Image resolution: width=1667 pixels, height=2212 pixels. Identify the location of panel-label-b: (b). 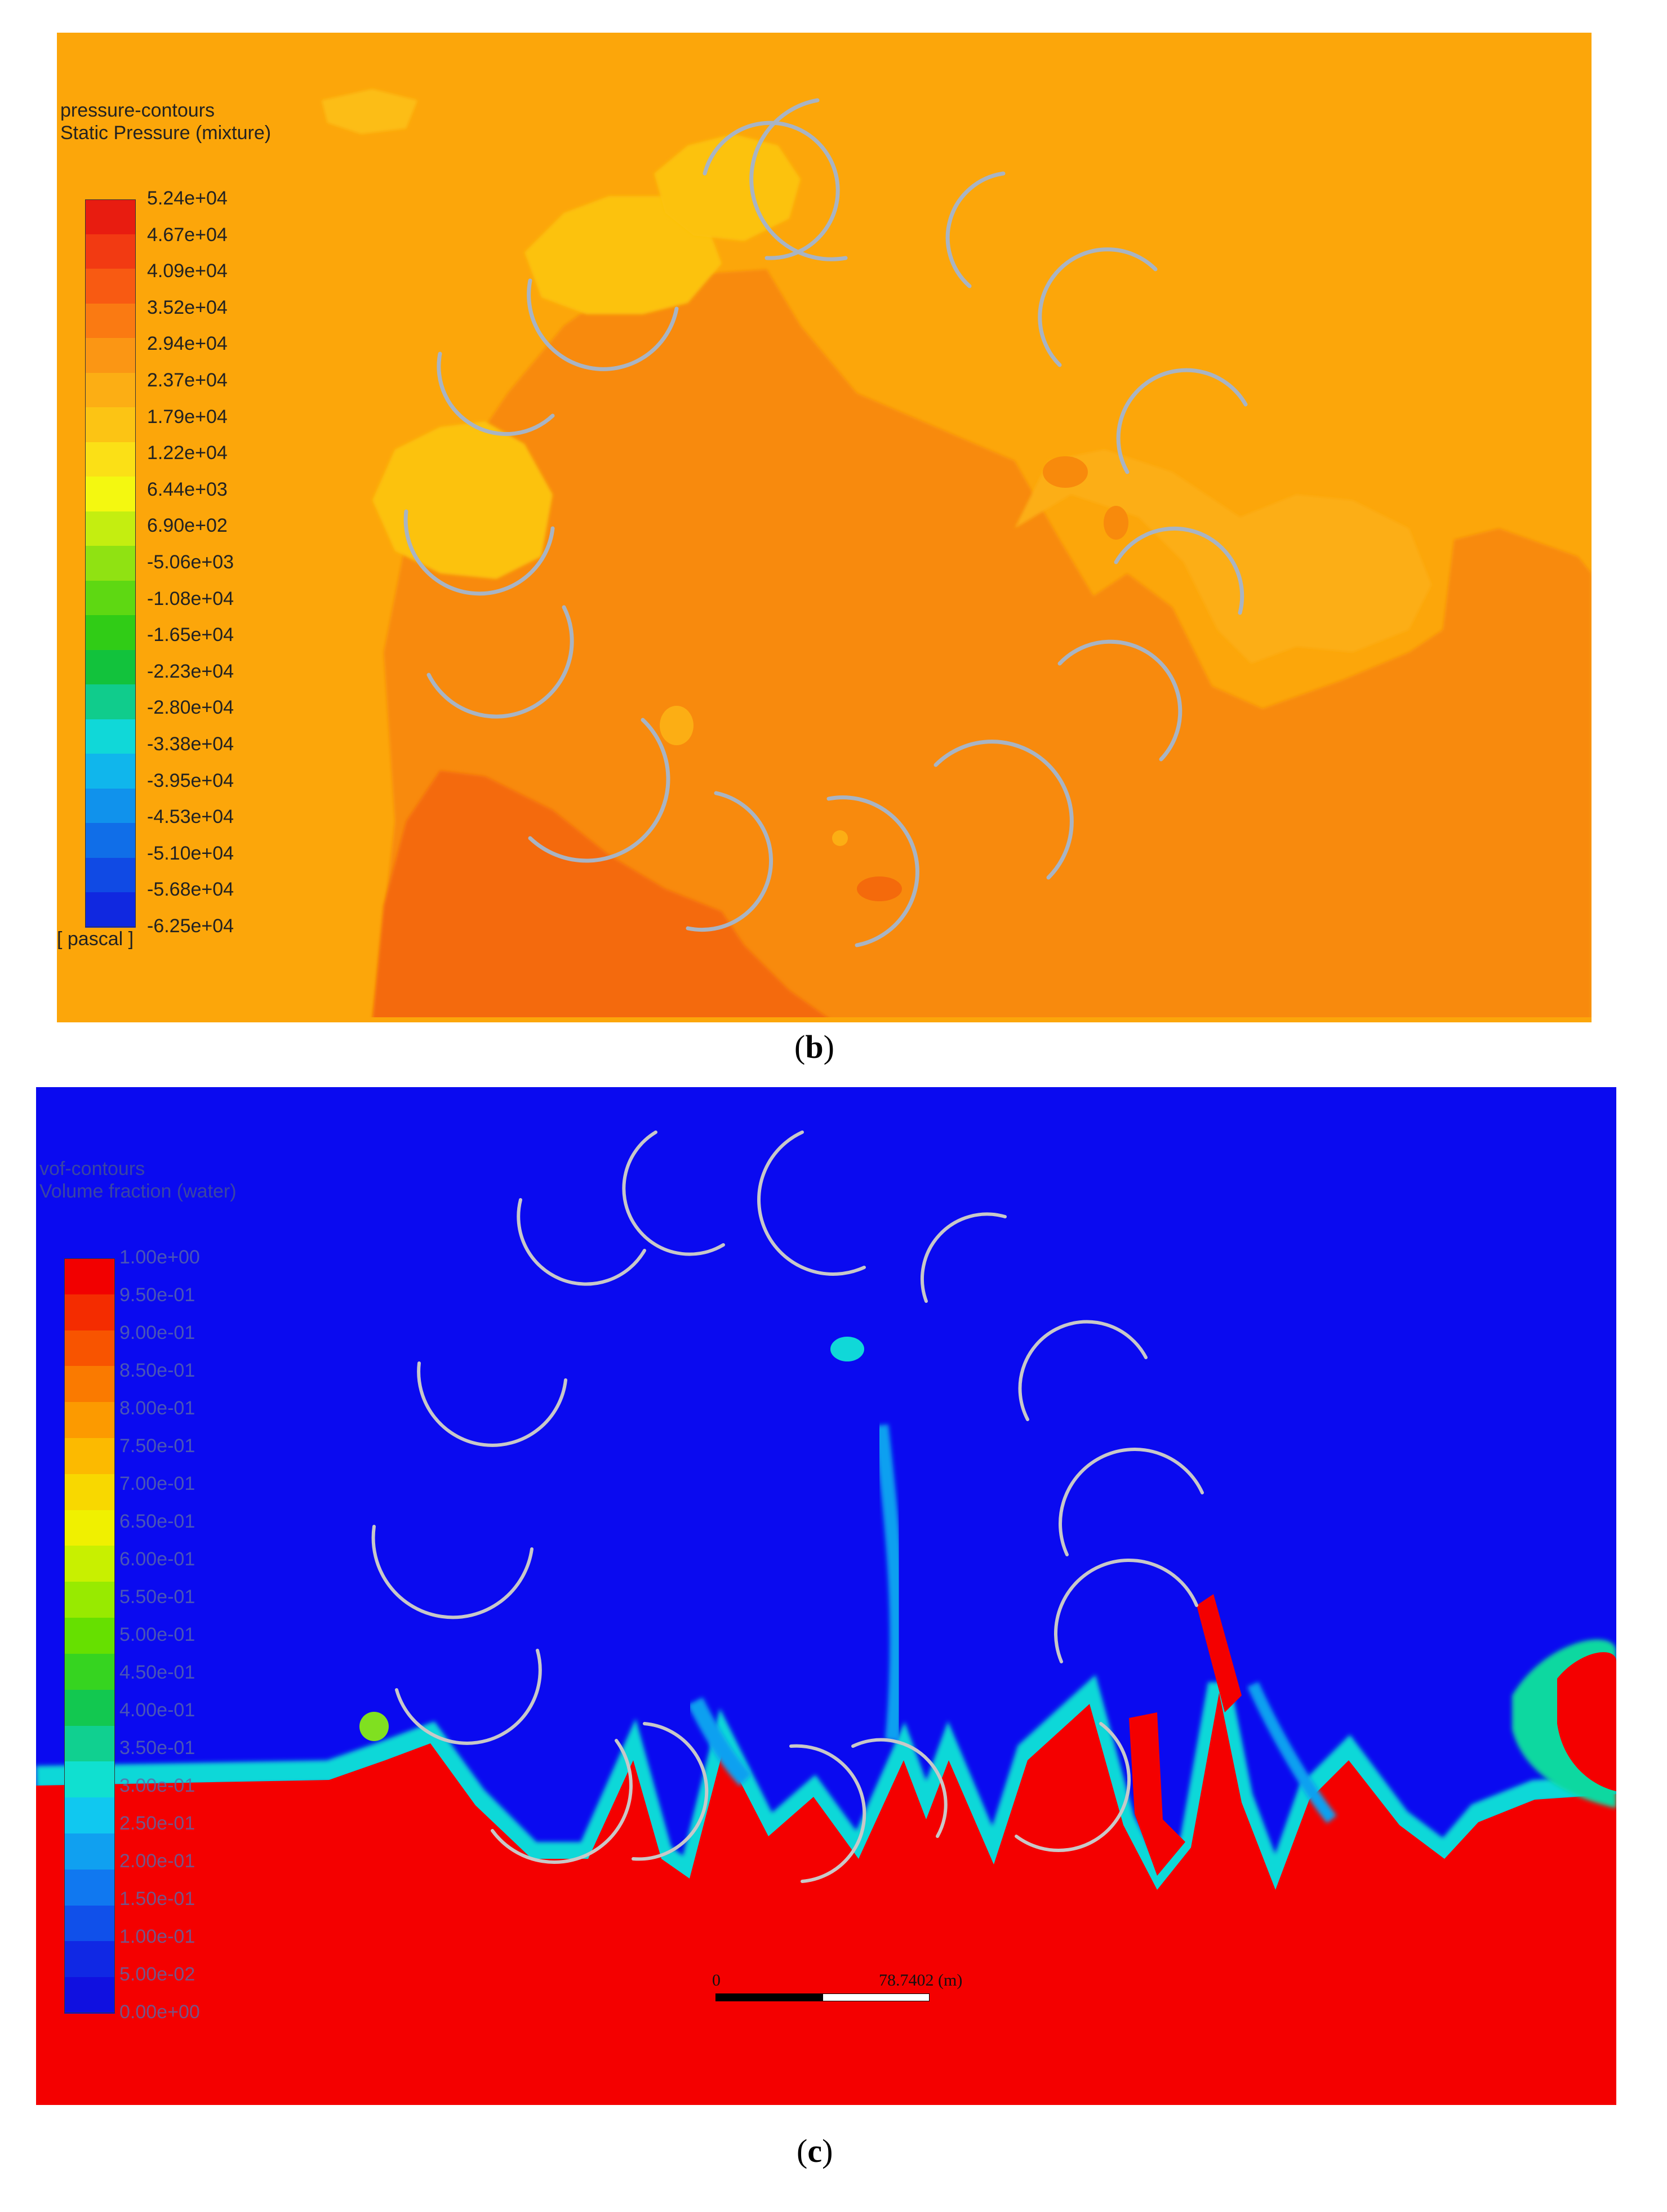
(814, 1047).